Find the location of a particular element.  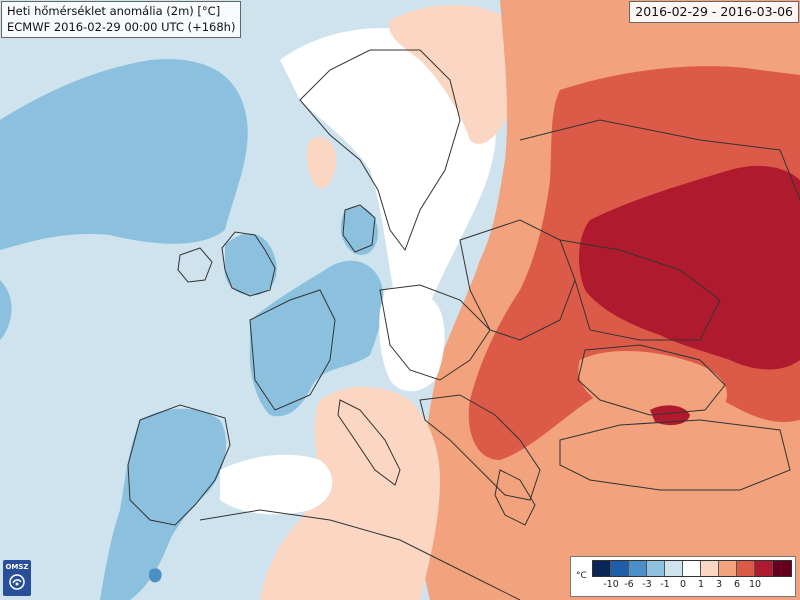

neutral-scandinavia is located at coordinates (388, 179).